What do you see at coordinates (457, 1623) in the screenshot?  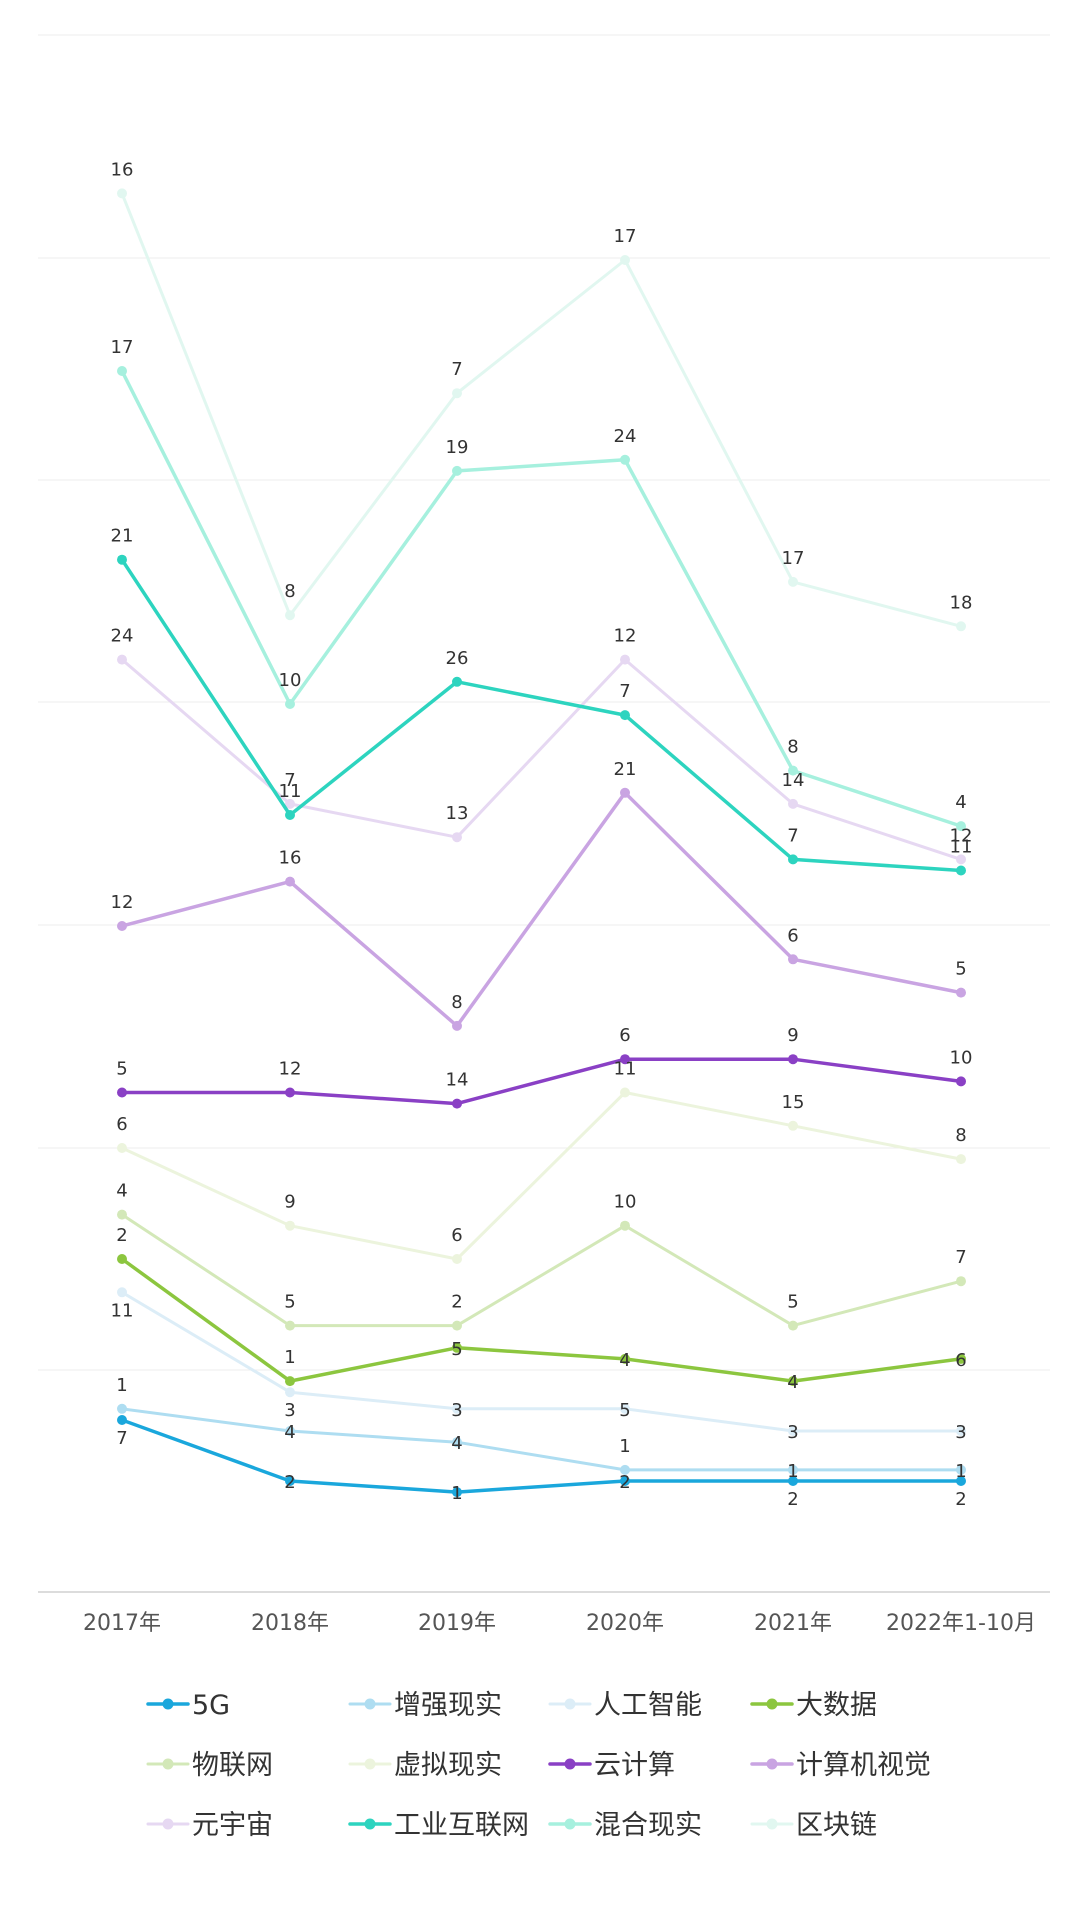 I see `x-tick-label: 2019年` at bounding box center [457, 1623].